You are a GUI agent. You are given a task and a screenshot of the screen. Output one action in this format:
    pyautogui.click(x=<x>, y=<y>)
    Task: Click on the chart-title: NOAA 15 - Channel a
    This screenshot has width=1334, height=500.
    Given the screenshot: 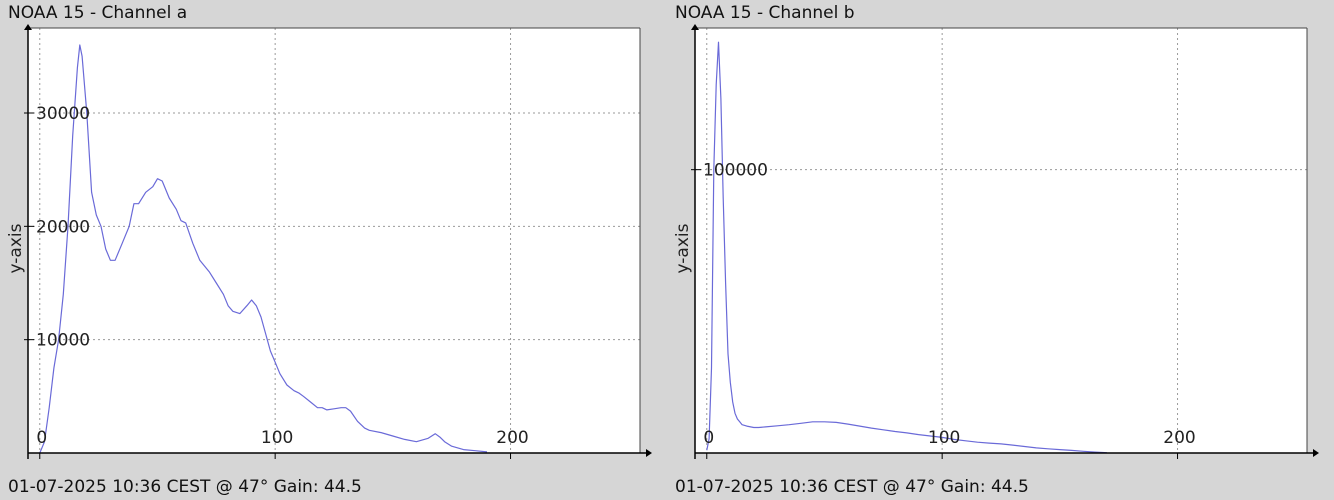 What is the action you would take?
    pyautogui.click(x=98, y=13)
    